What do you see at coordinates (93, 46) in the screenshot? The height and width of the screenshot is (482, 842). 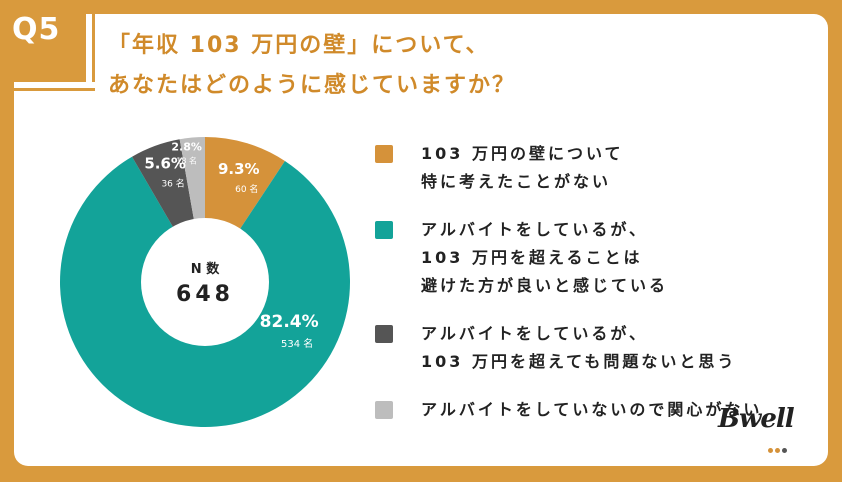 I see `badge-divider-vertical` at bounding box center [93, 46].